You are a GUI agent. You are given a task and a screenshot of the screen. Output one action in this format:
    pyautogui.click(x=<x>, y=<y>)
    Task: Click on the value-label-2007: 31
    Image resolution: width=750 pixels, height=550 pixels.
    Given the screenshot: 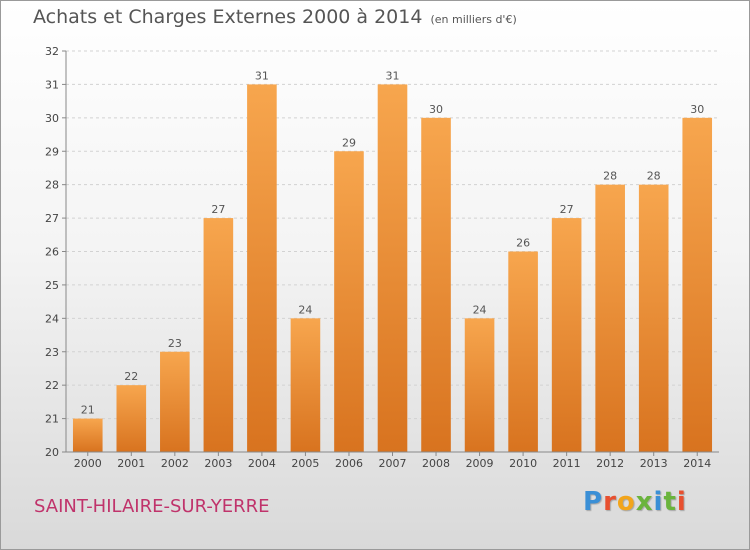 What is the action you would take?
    pyautogui.click(x=393, y=75)
    